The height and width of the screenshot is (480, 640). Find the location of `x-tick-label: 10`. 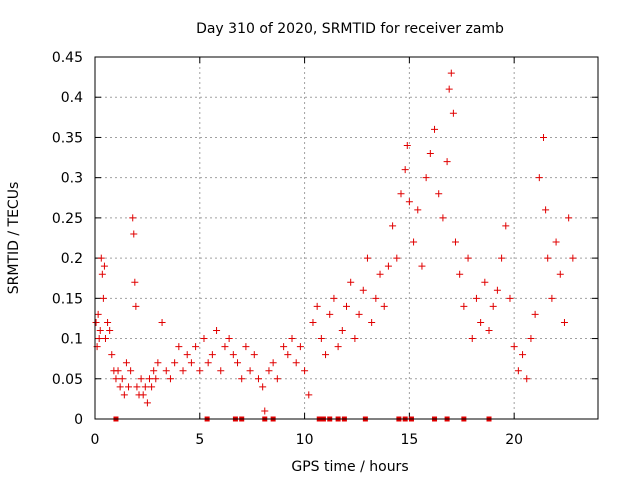

x-tick-label: 10 is located at coordinates (305, 440).